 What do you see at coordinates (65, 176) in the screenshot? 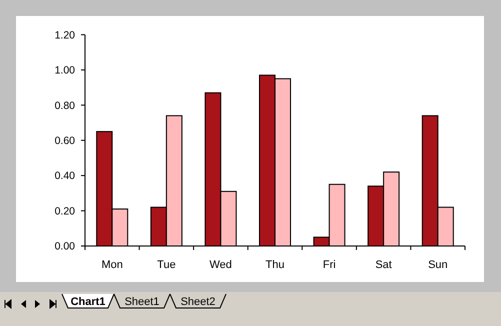
I see `y-tick-label: 0.40` at bounding box center [65, 176].